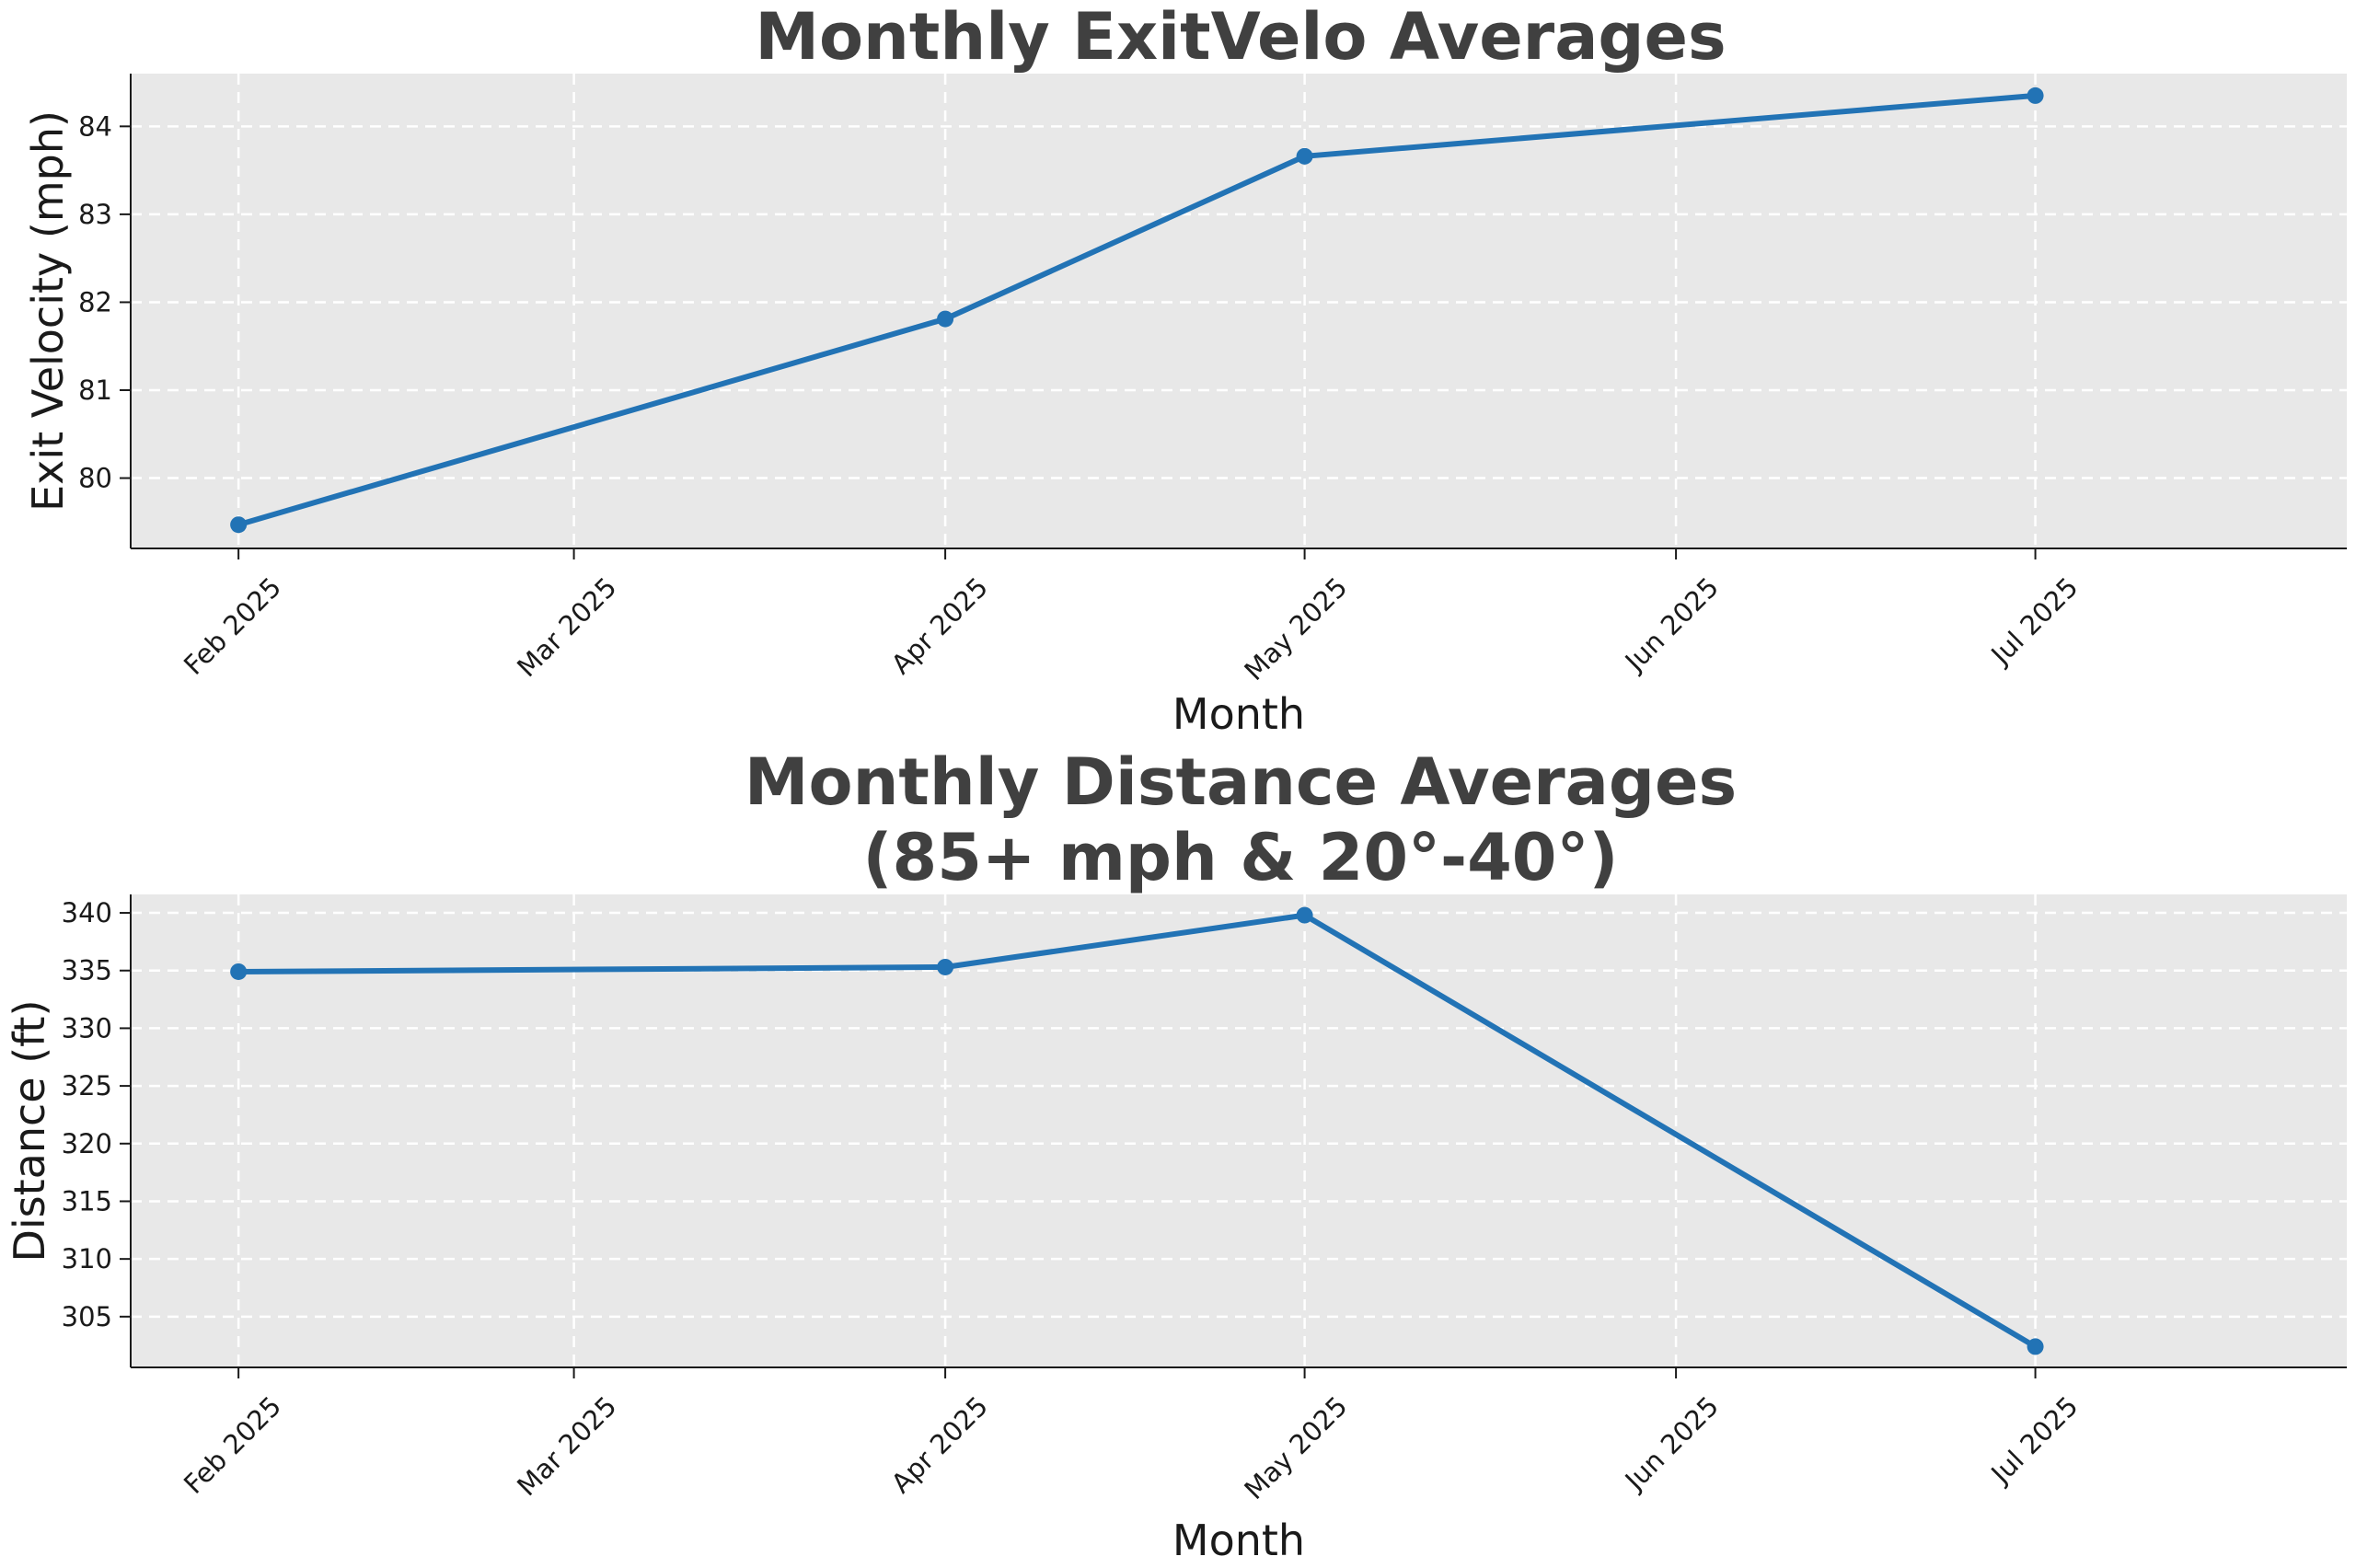 The height and width of the screenshot is (1568, 2356). Describe the element at coordinates (1241, 782) in the screenshot. I see `chart-title-line-1: Monthly Distance Averages` at that location.